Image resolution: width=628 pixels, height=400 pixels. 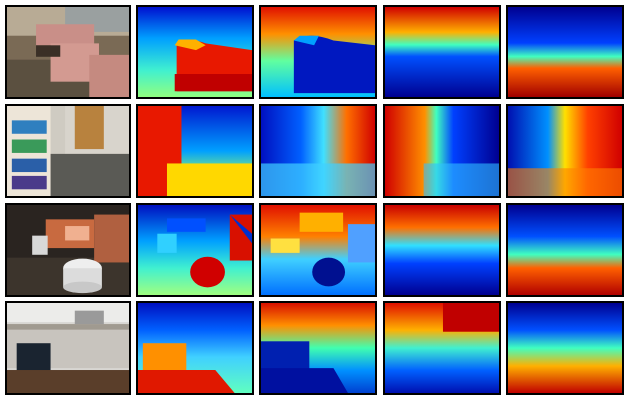 What do you see at coordinates (68, 151) in the screenshot?
I see `row2-rgb-photo` at bounding box center [68, 151].